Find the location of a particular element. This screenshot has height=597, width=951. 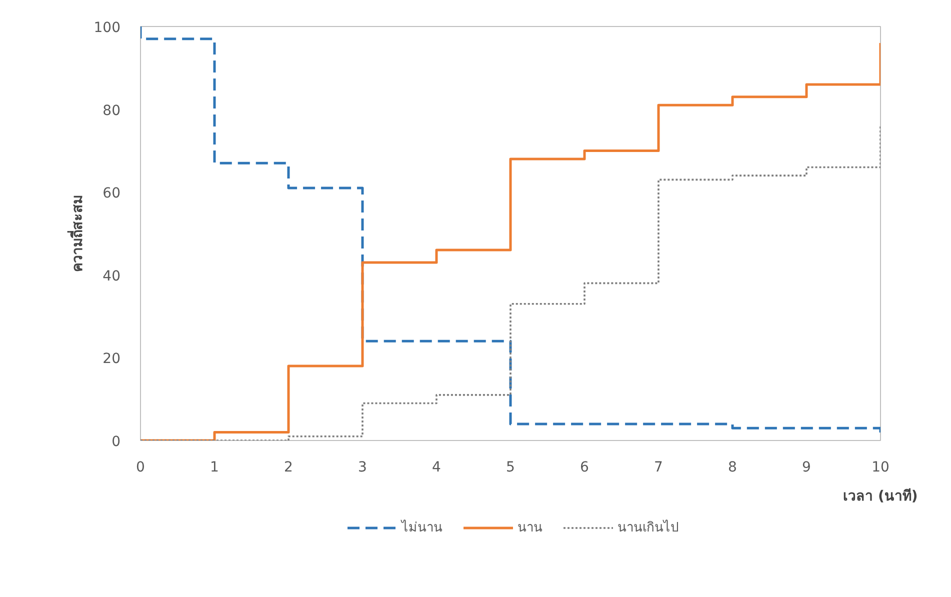

legend-label: นาน is located at coordinates (530, 529).